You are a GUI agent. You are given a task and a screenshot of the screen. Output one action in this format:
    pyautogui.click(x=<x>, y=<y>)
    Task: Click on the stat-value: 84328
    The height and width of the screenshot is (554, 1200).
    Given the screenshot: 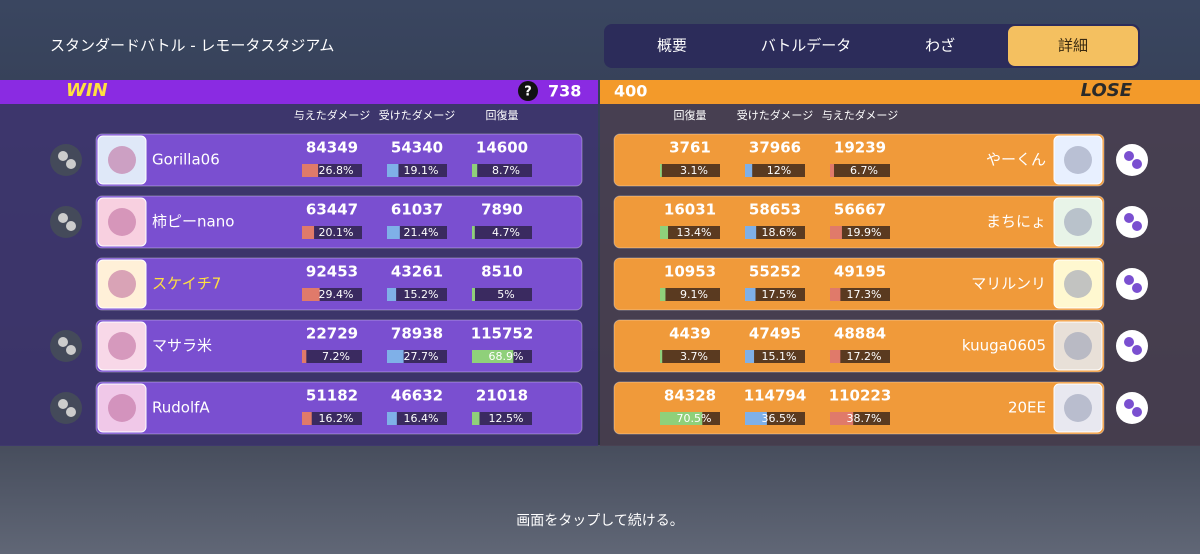 What is the action you would take?
    pyautogui.click(x=690, y=396)
    